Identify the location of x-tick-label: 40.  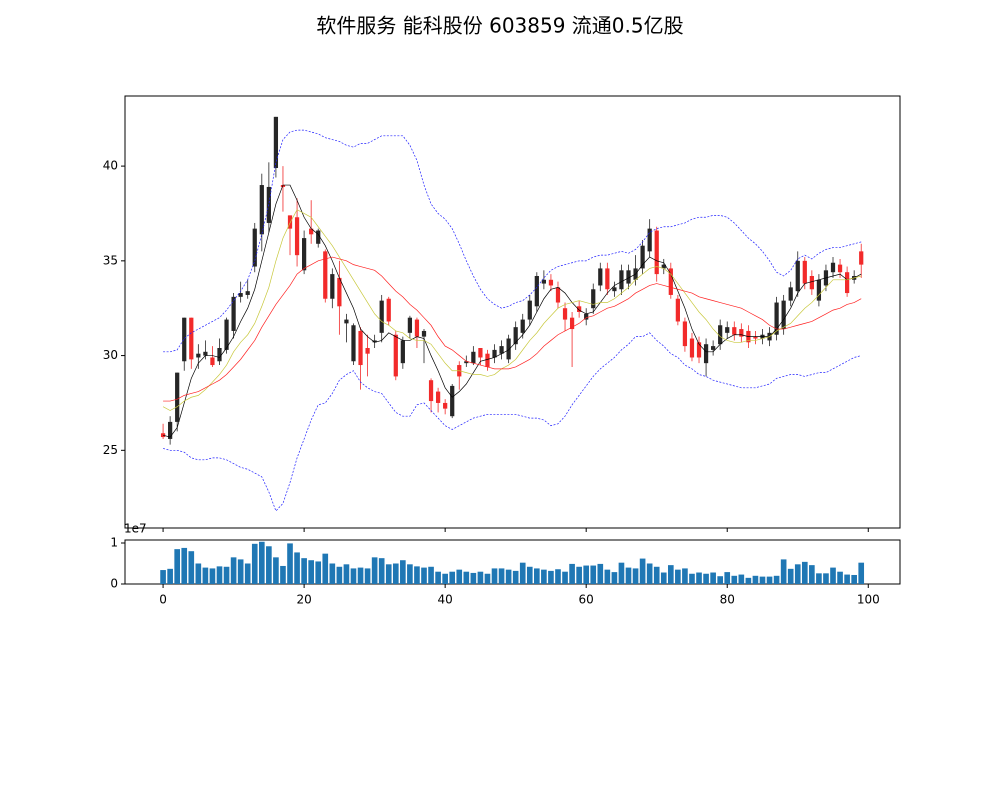
(445, 600).